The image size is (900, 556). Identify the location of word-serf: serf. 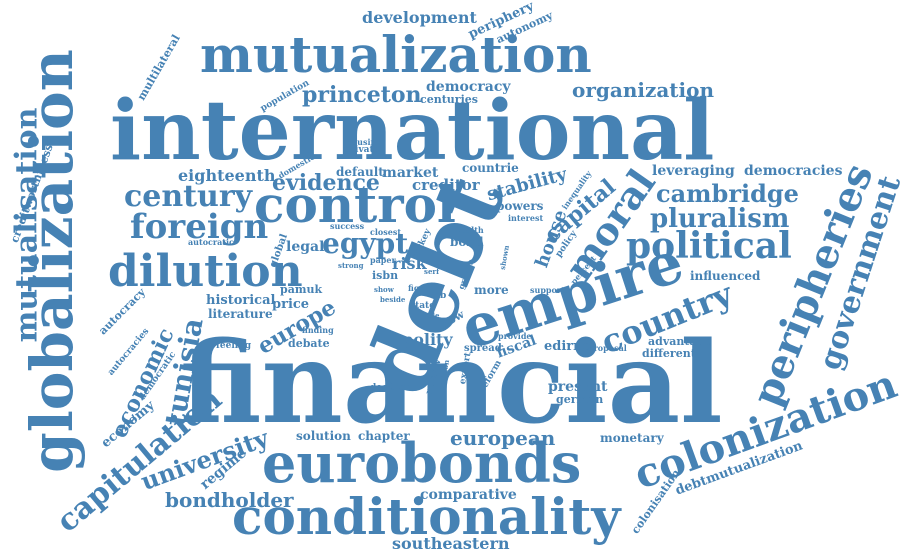
(432, 271).